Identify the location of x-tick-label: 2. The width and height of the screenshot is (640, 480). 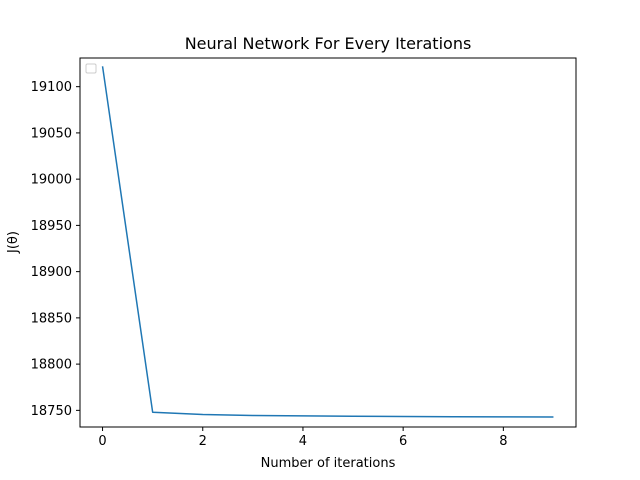
(203, 441).